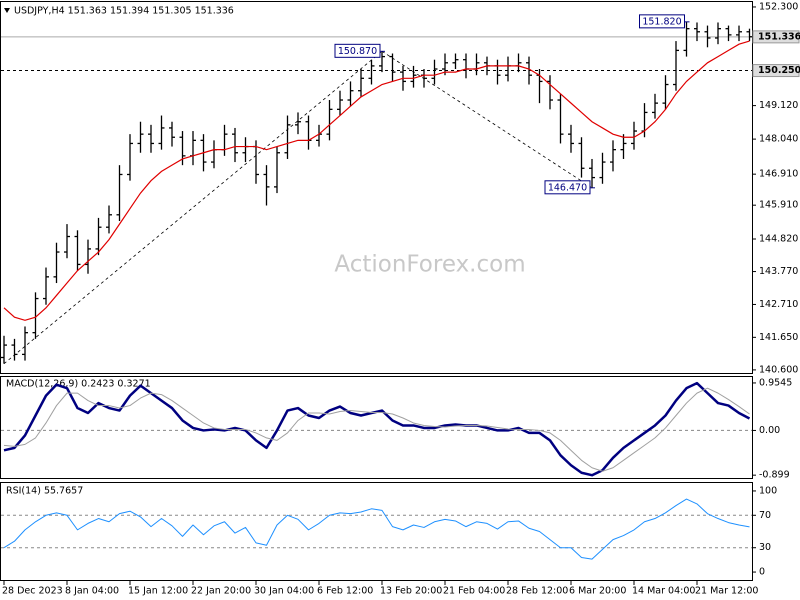  I want to click on y-tick-label: 144.820, so click(778, 238).